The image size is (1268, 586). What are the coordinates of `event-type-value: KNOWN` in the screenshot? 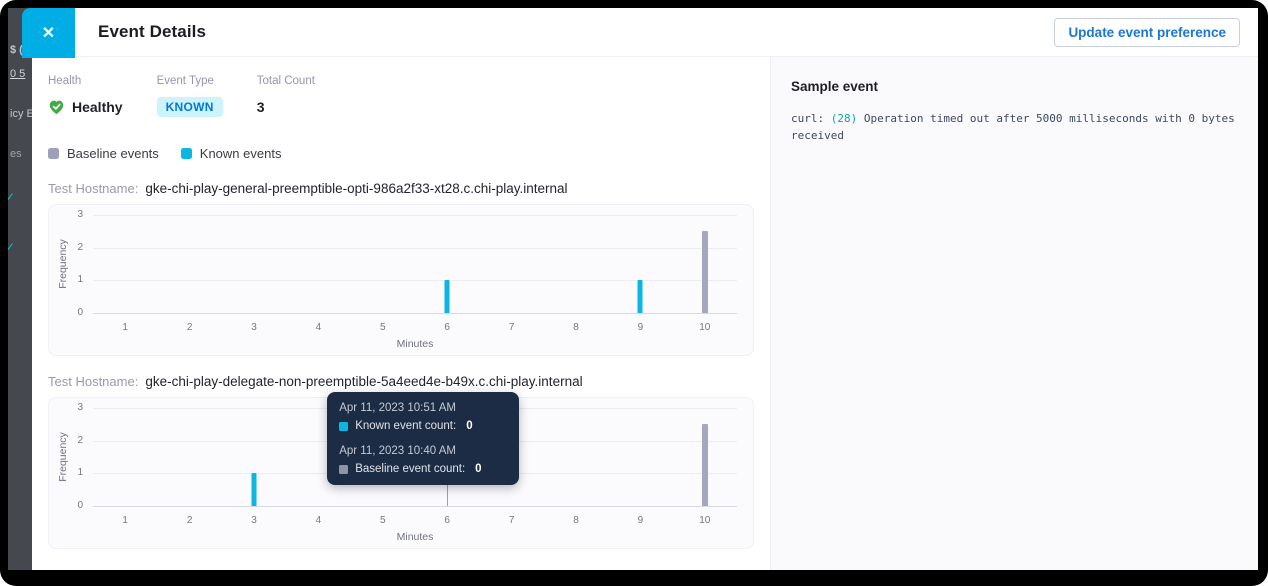 It's located at (189, 107).